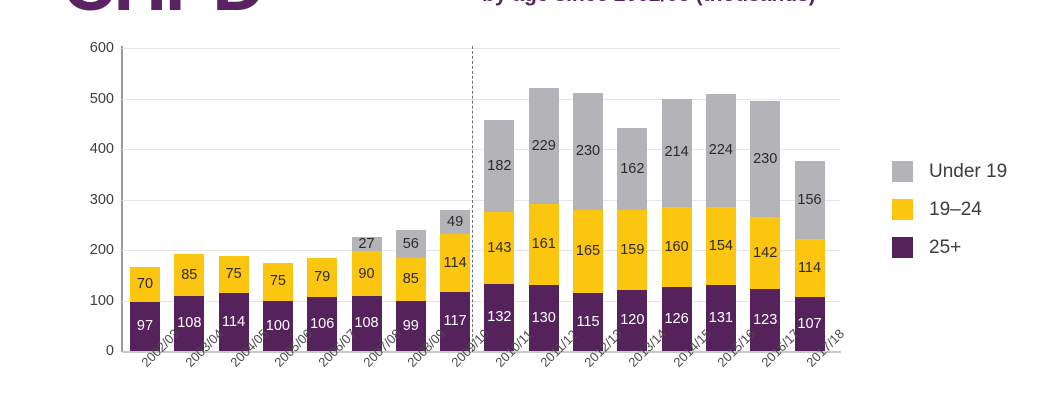  I want to click on bar-value-label: 161, so click(543, 244).